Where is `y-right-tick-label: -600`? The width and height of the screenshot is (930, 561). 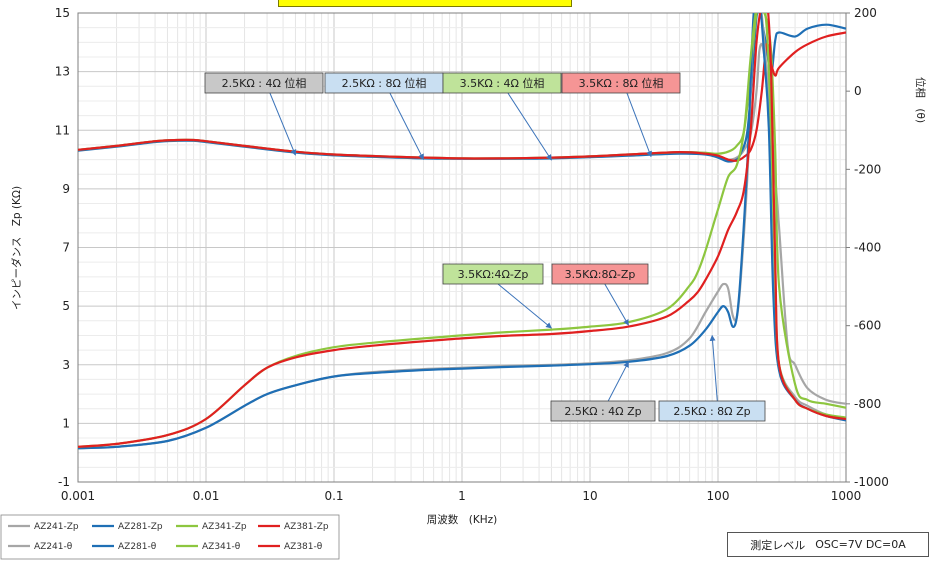
y-right-tick-label: -600 is located at coordinates (867, 326).